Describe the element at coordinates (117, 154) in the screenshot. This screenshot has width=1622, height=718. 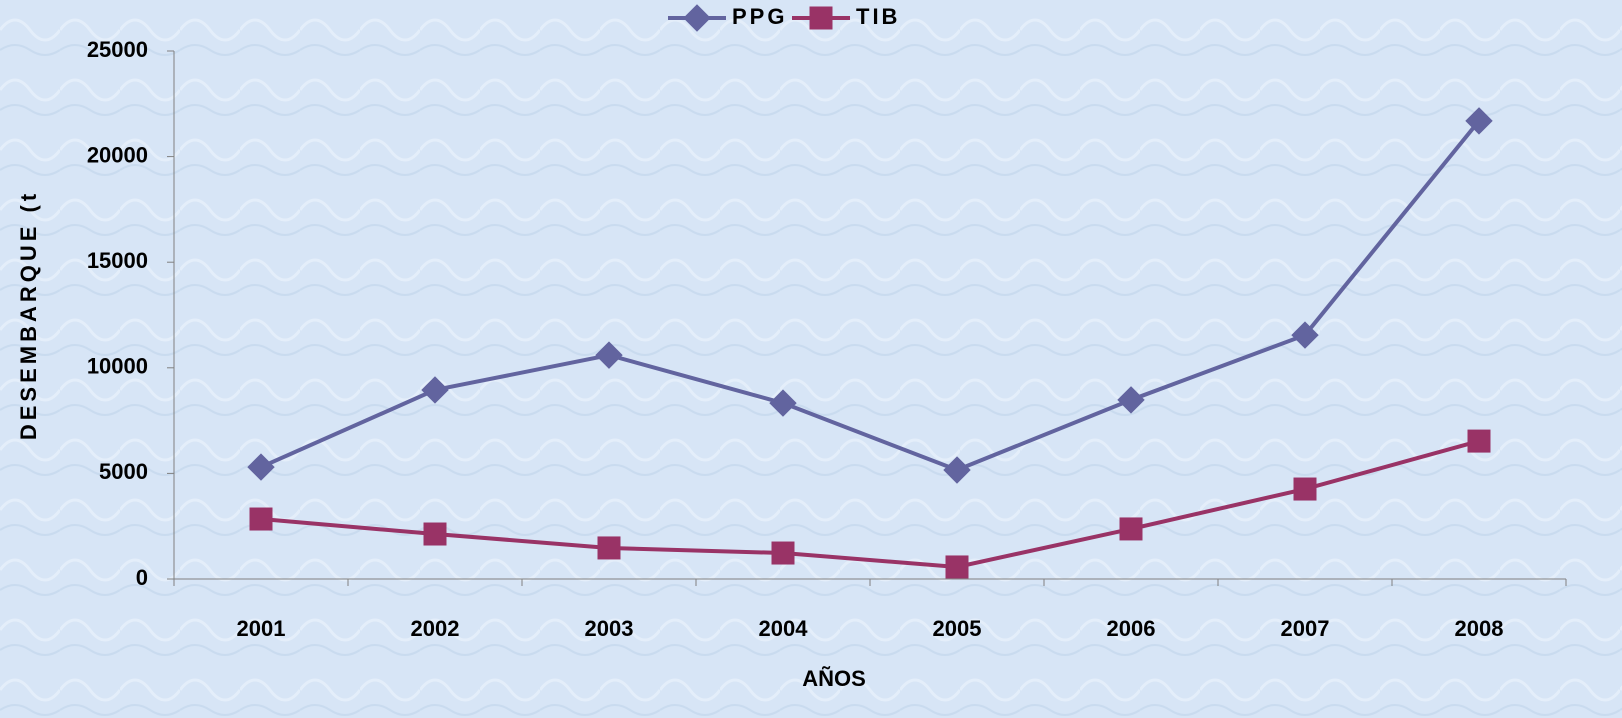
I see `y-tick-label: 20000` at that location.